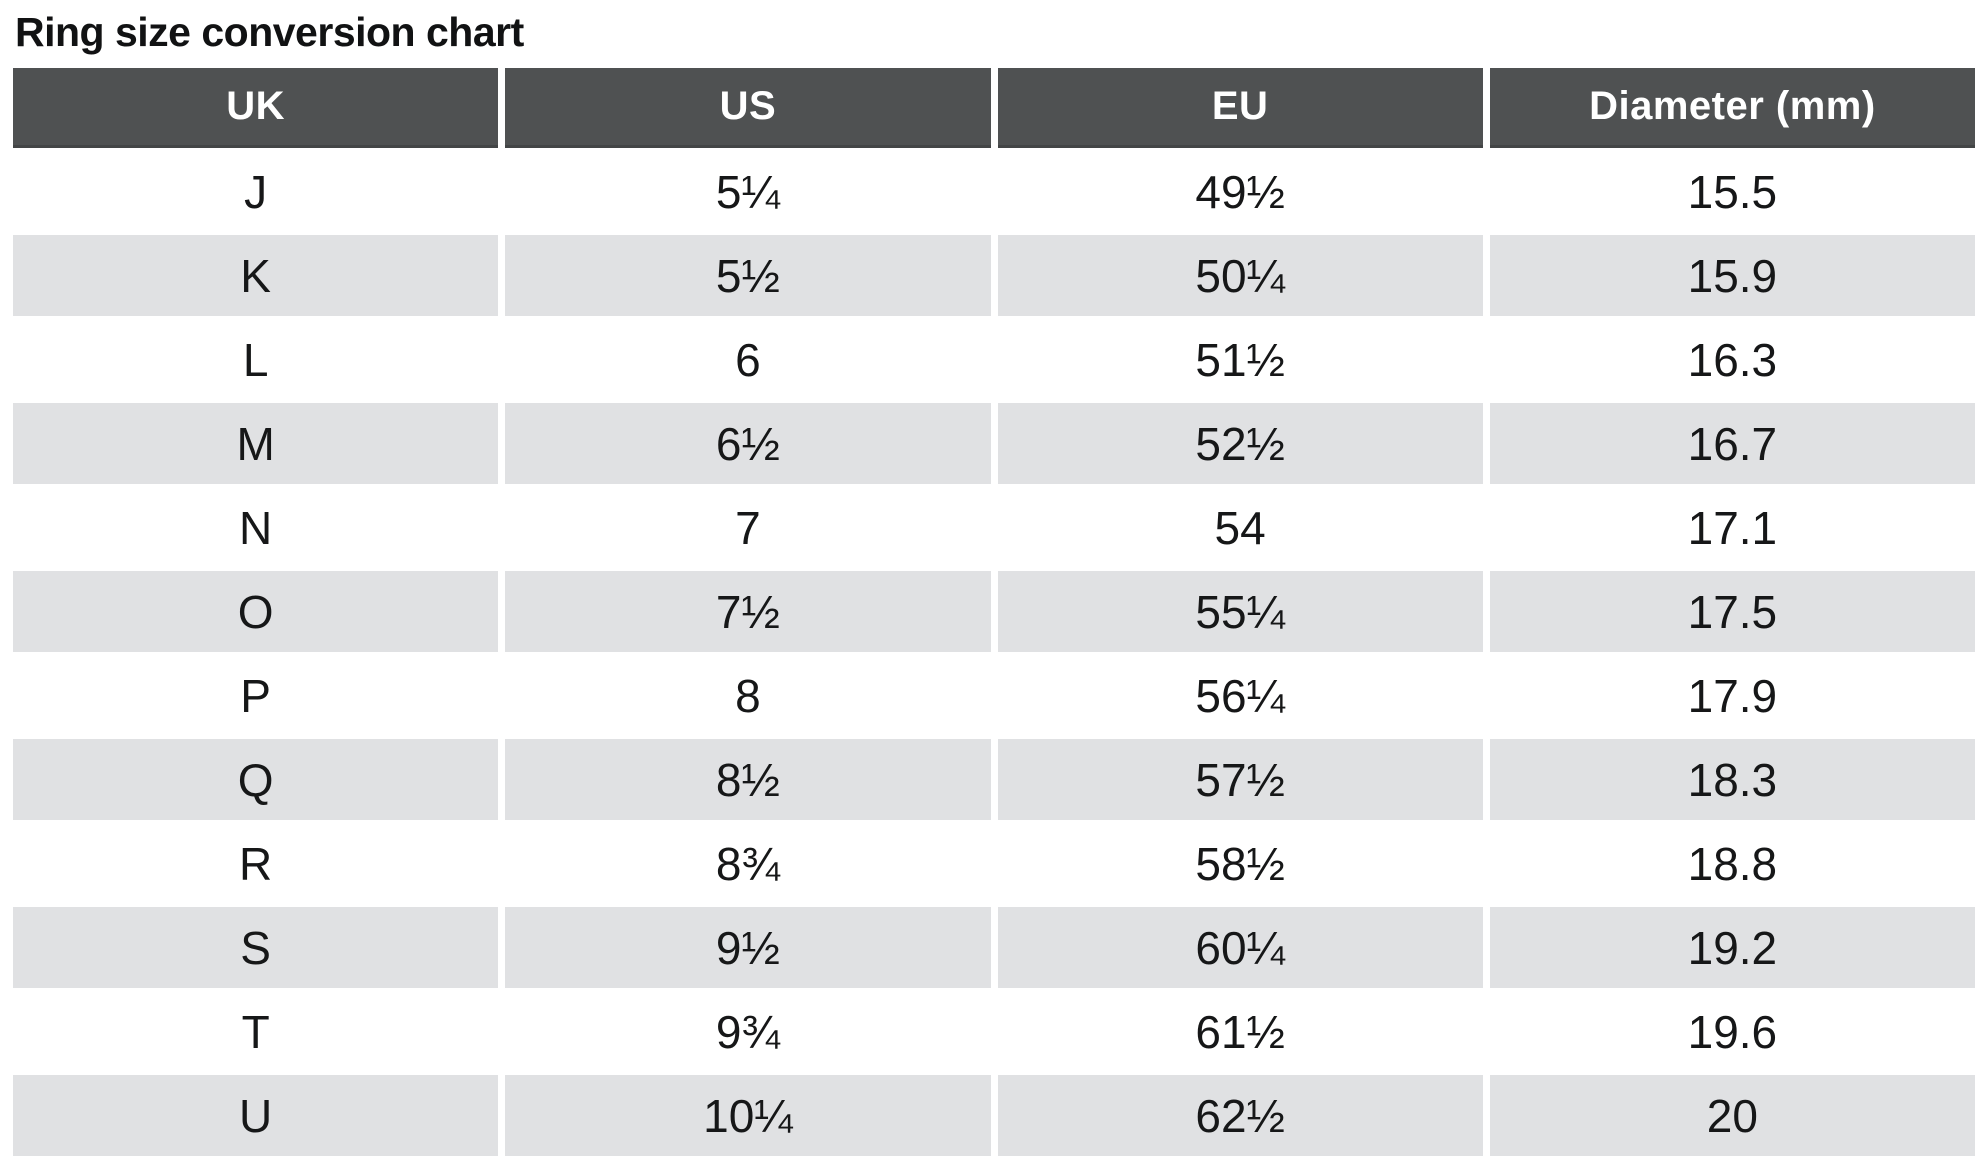  What do you see at coordinates (1240, 947) in the screenshot?
I see `table-cell-s-eu: 60¼` at bounding box center [1240, 947].